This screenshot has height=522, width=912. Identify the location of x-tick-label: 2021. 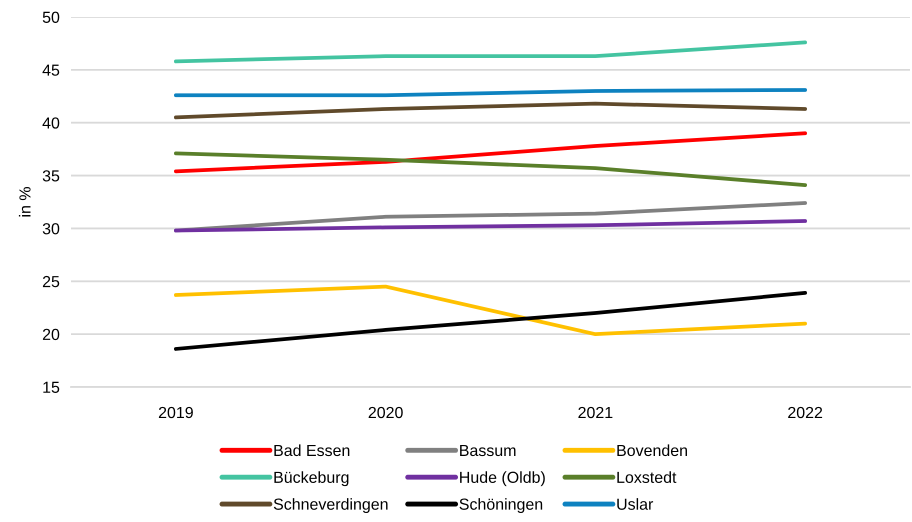
(595, 412).